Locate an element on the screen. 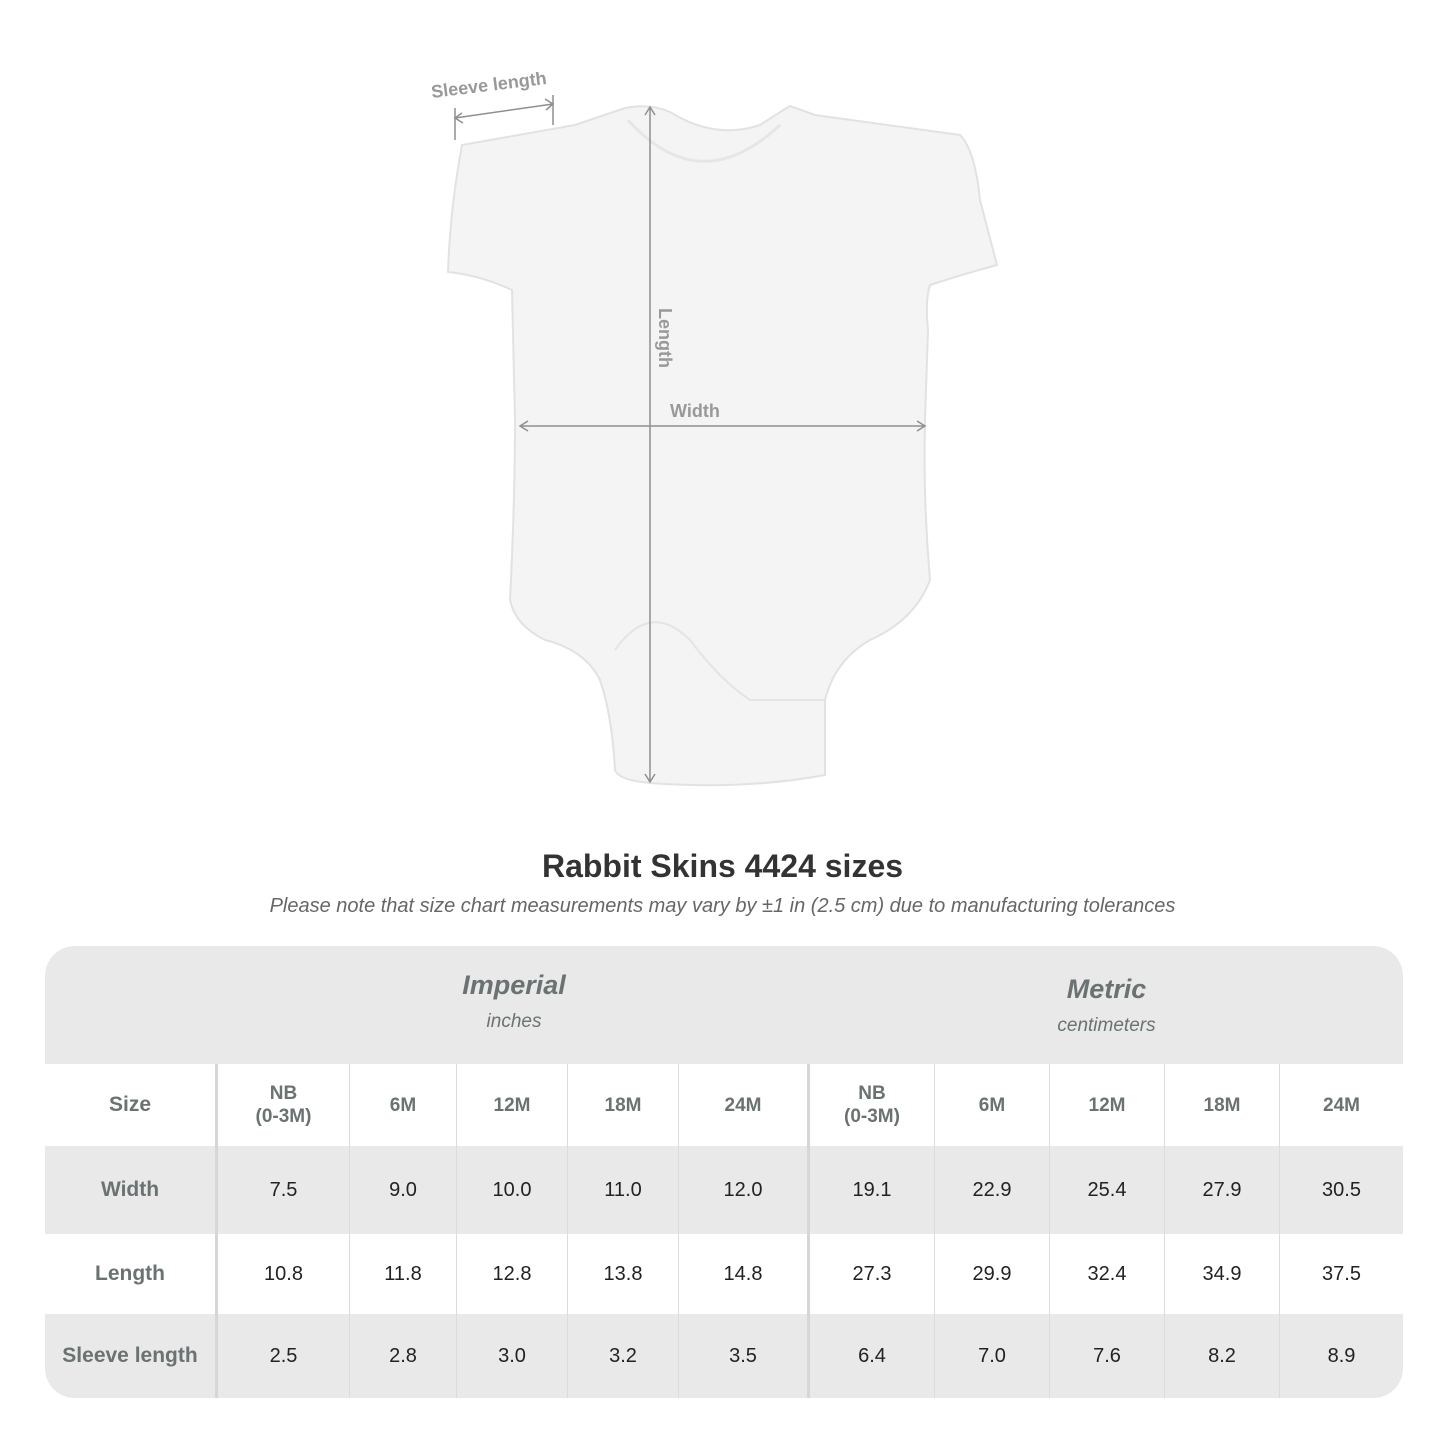  size-header-metric: 6M is located at coordinates (992, 1105).